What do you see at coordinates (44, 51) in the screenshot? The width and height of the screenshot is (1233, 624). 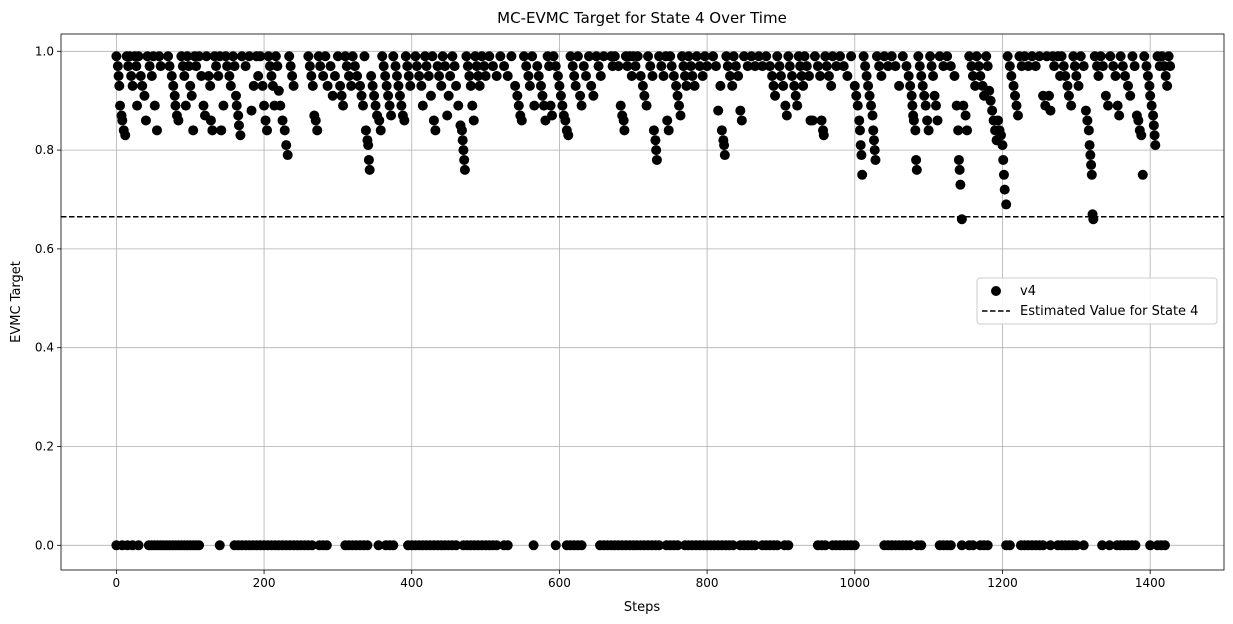 I see `y-tick-label: 1.0` at bounding box center [44, 51].